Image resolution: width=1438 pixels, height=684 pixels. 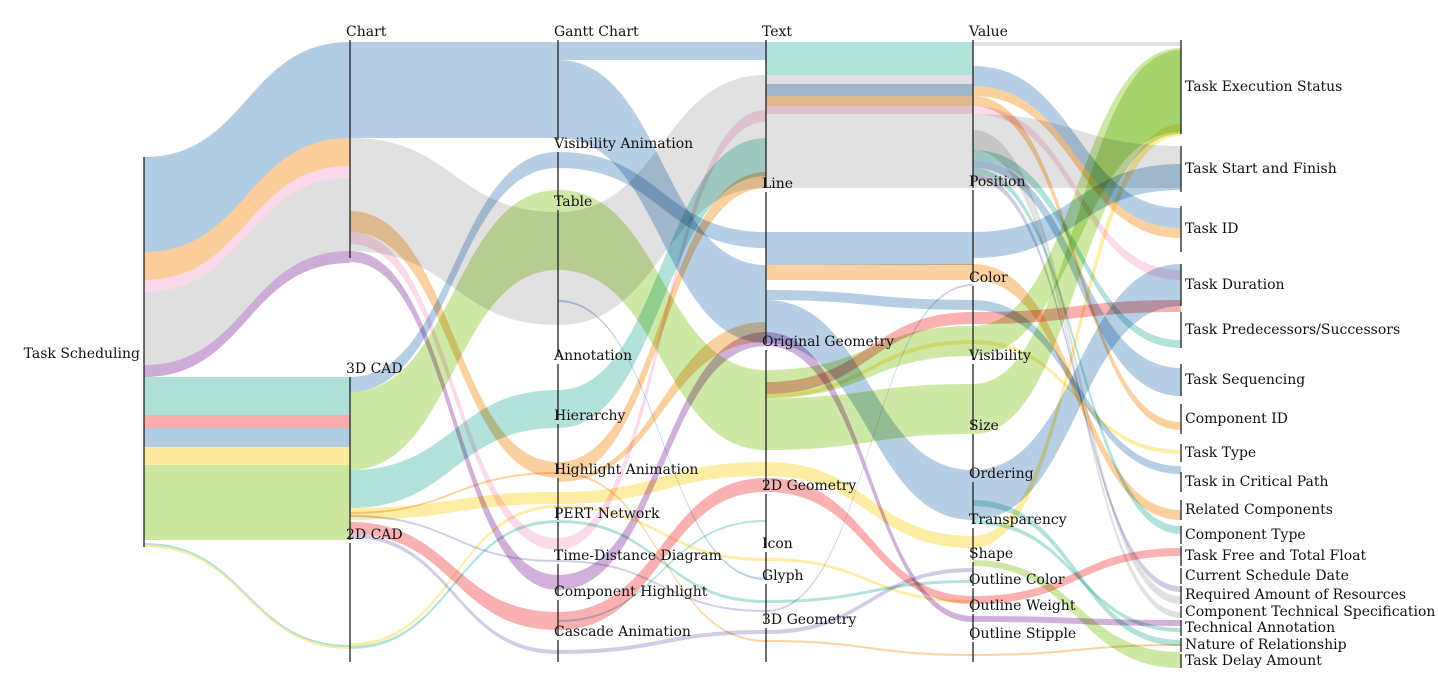 I want to click on level5-node-label: Technical Annotation, so click(x=1260, y=628).